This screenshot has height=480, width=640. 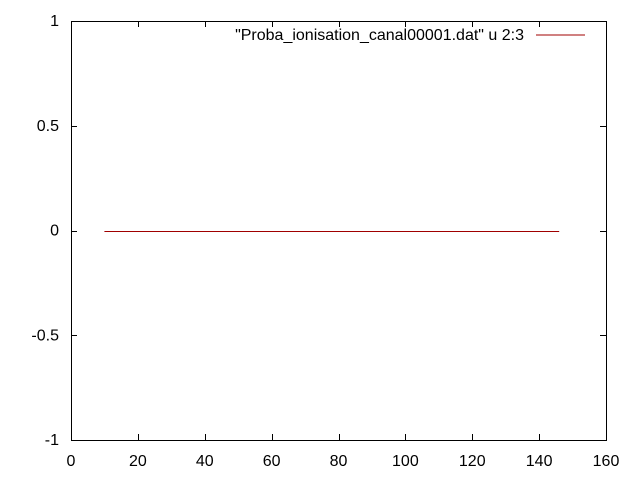 I want to click on y-tick-label: 1, so click(x=54, y=21).